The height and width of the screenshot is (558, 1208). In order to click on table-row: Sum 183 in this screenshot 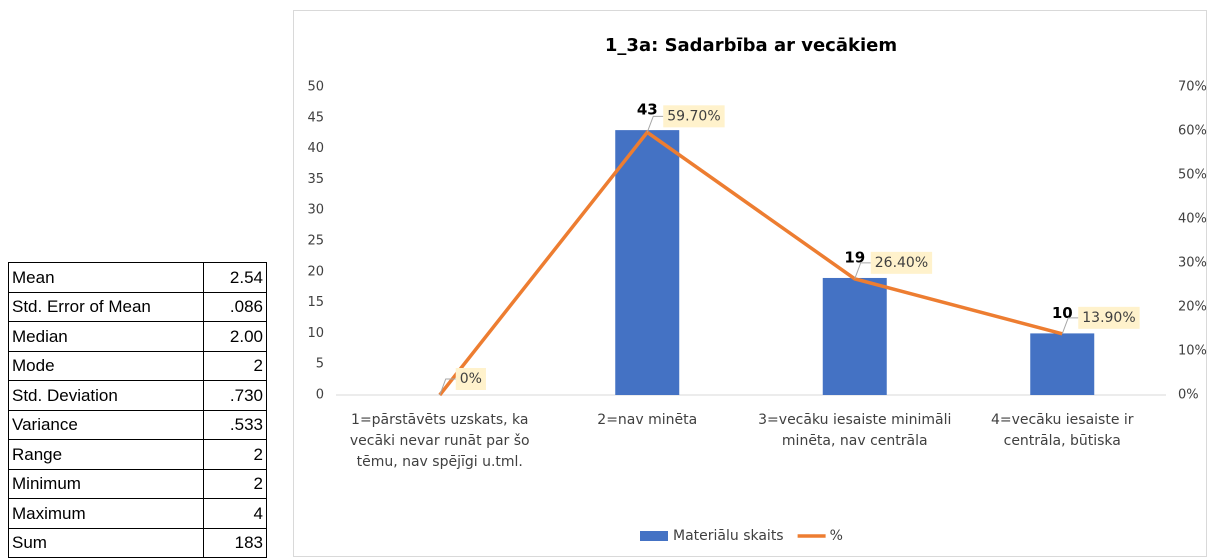, I will do `click(137, 542)`.